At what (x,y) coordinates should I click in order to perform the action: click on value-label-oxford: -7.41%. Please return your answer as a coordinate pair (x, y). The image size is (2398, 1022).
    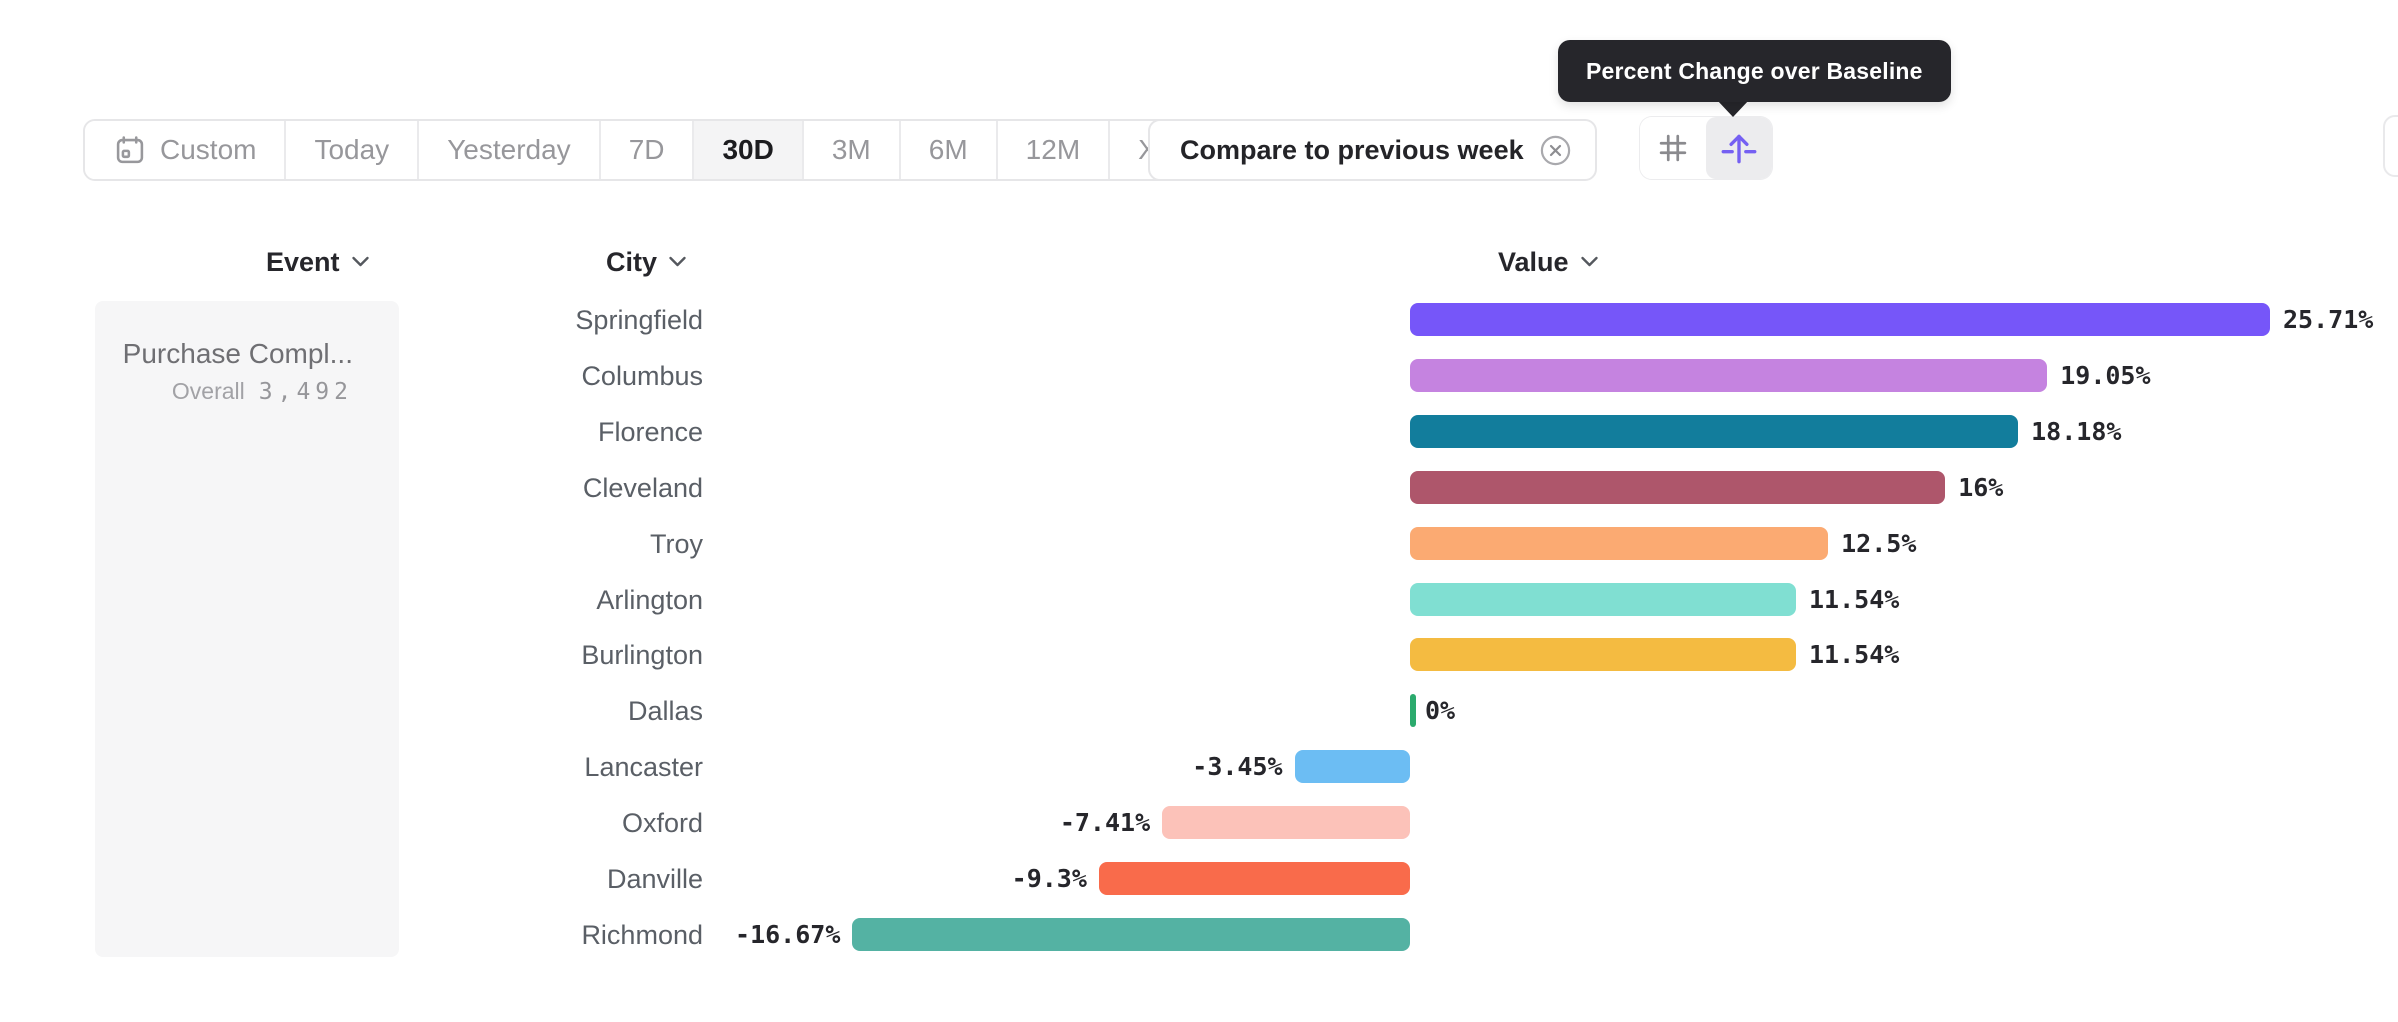
    Looking at the image, I should click on (1105, 823).